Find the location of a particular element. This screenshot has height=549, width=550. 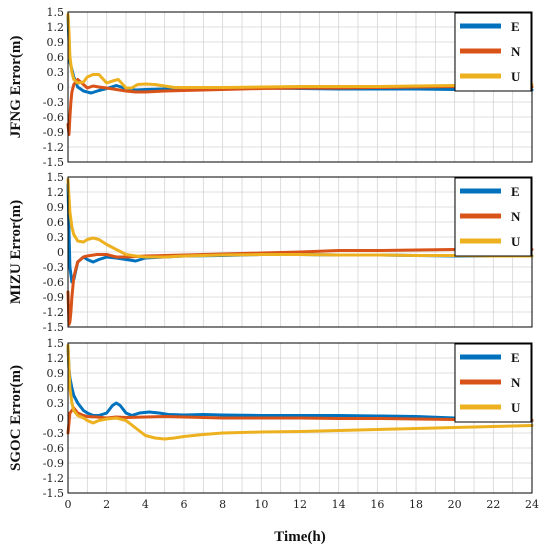

x-tick-label: 14 is located at coordinates (339, 504).